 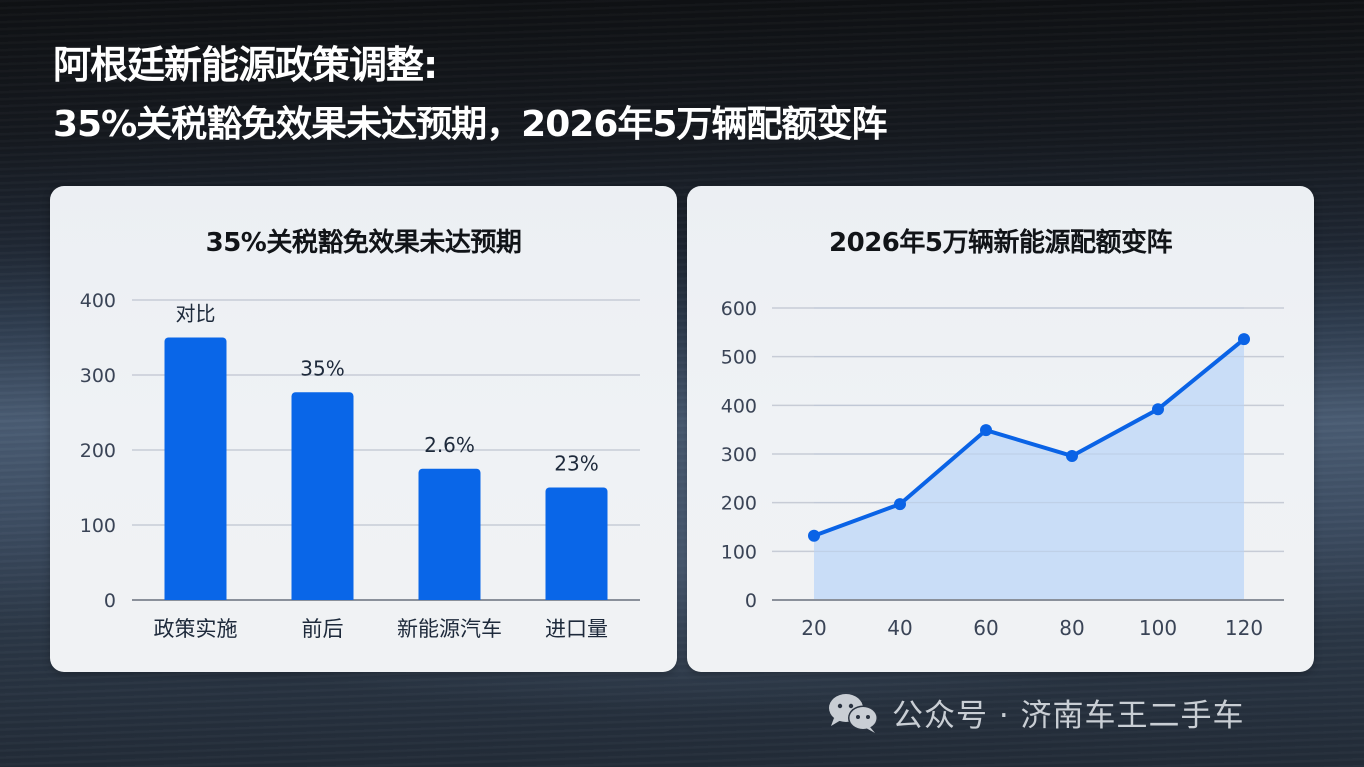 I want to click on line-chart-title: 2026年5万辆新能源配额变阵, so click(x=1000, y=243).